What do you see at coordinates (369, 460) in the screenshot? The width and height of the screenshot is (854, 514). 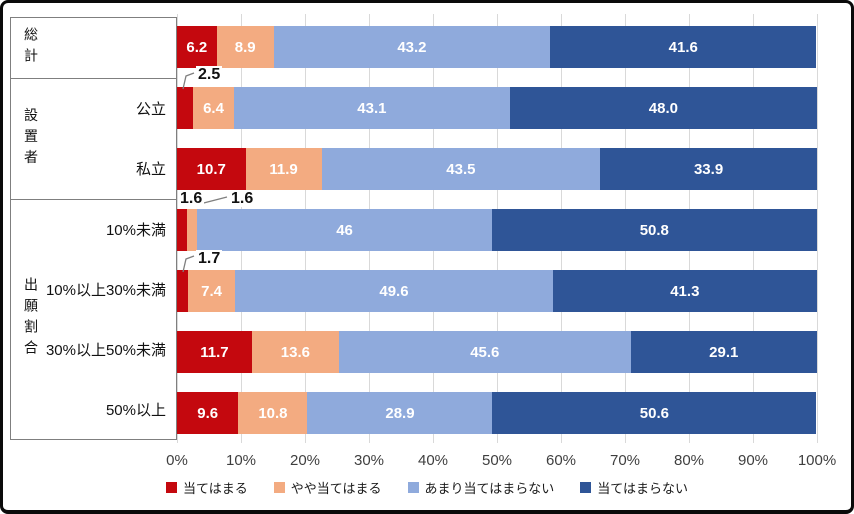 I see `x-axis-tick-label: 30%` at bounding box center [369, 460].